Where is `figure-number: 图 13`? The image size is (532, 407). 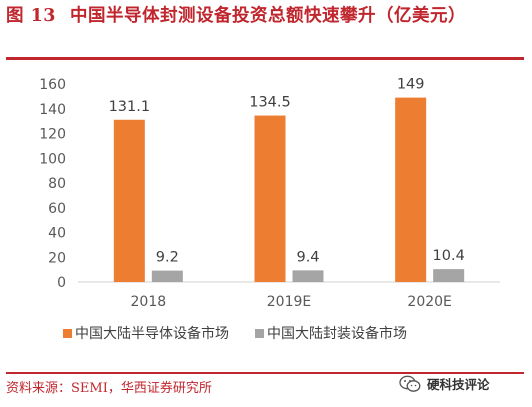
figure-number: 图 13 is located at coordinates (31, 16).